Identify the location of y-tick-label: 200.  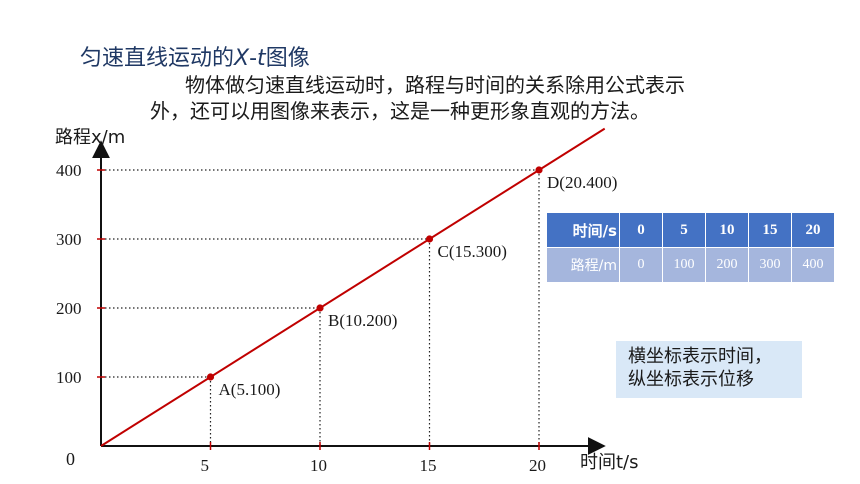
(69, 308).